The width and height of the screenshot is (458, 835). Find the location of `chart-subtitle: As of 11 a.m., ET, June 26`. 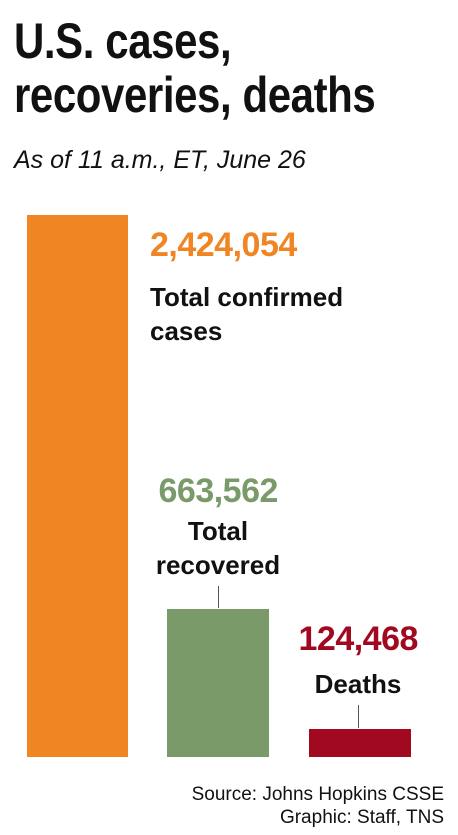

chart-subtitle: As of 11 a.m., ET, June 26 is located at coordinates (160, 160).